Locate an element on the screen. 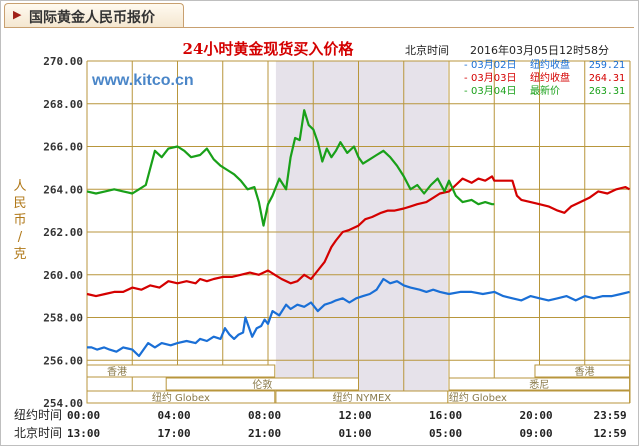  x-row2-label: 北京时间 is located at coordinates (38, 433).